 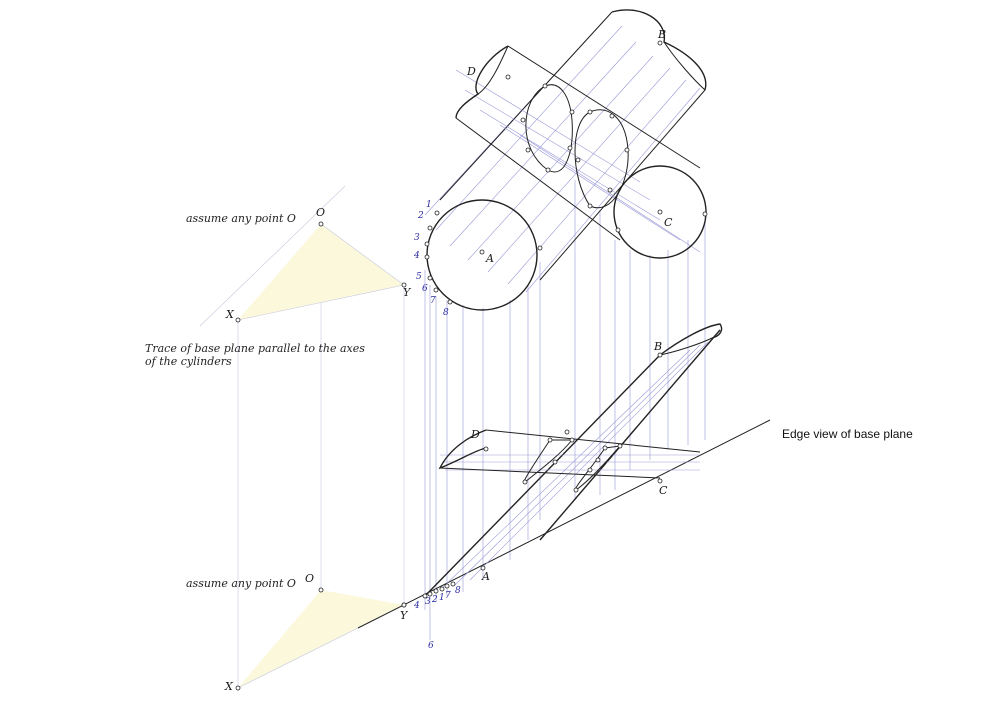 What do you see at coordinates (407, 292) in the screenshot?
I see `label-Y-top: Y` at bounding box center [407, 292].